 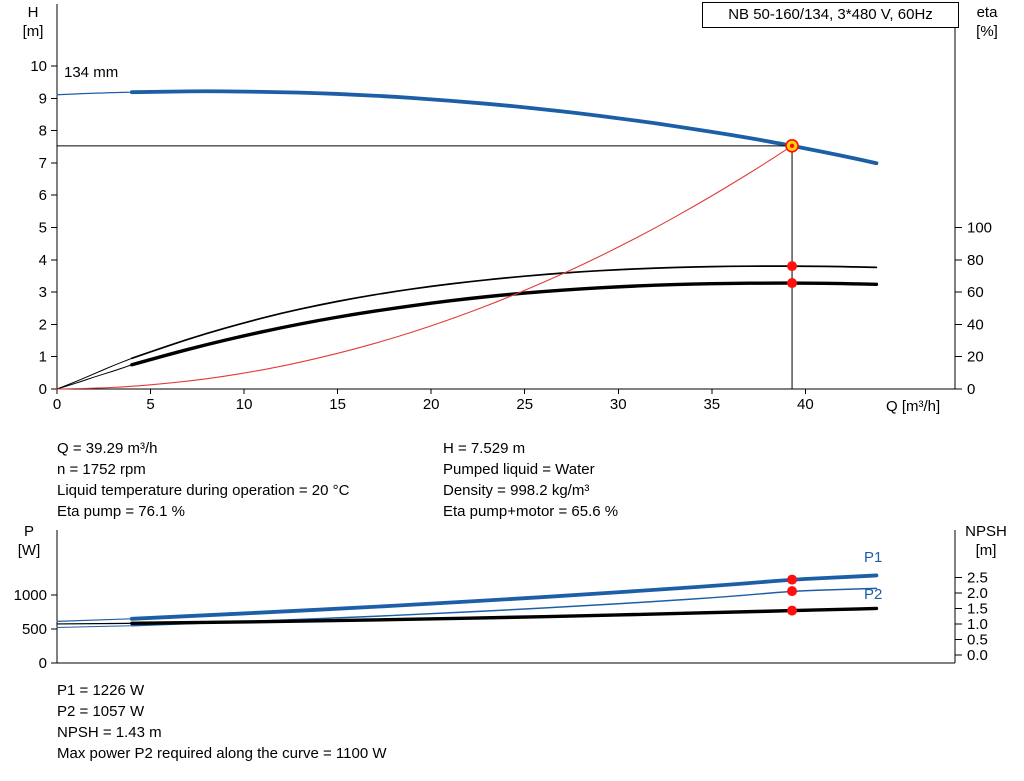 I want to click on info-line-density: Density = 998.2 kg/m³, so click(x=516, y=490).